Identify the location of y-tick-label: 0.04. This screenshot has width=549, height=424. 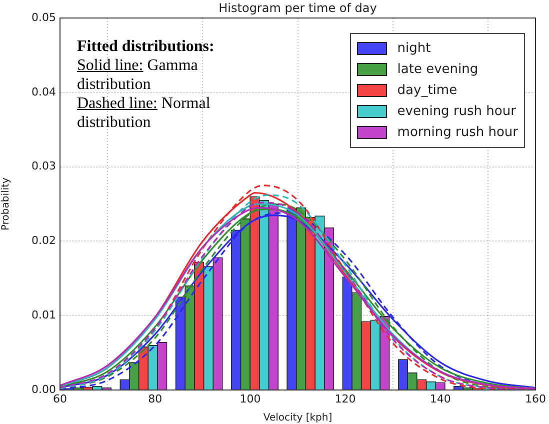
(44, 91).